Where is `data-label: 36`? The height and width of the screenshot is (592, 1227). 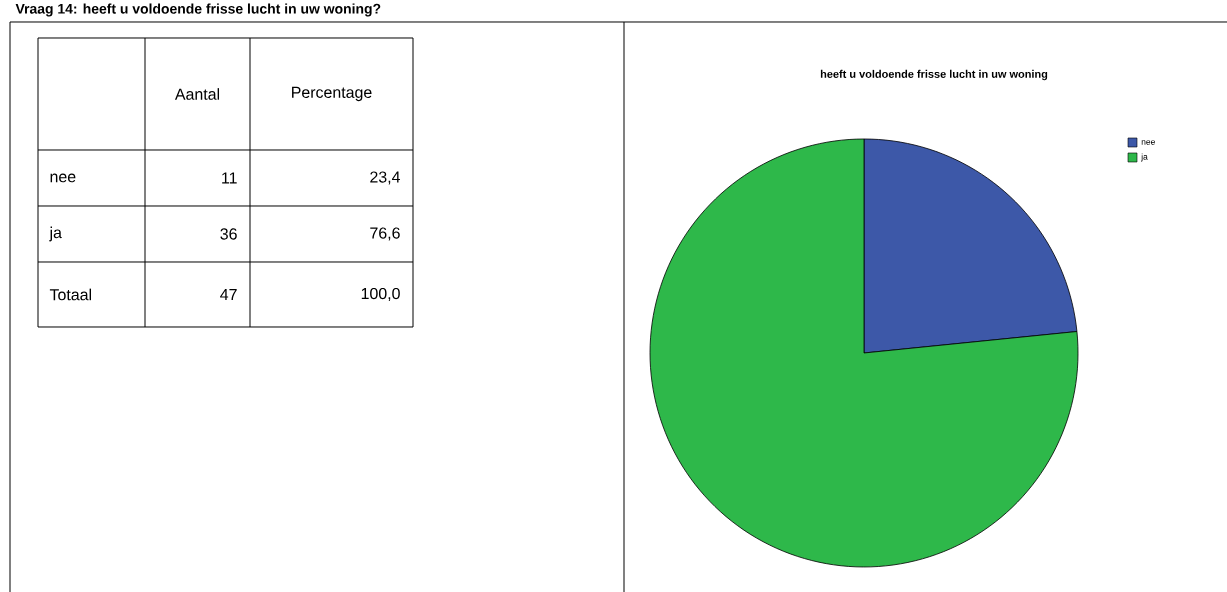 data-label: 36 is located at coordinates (228, 234).